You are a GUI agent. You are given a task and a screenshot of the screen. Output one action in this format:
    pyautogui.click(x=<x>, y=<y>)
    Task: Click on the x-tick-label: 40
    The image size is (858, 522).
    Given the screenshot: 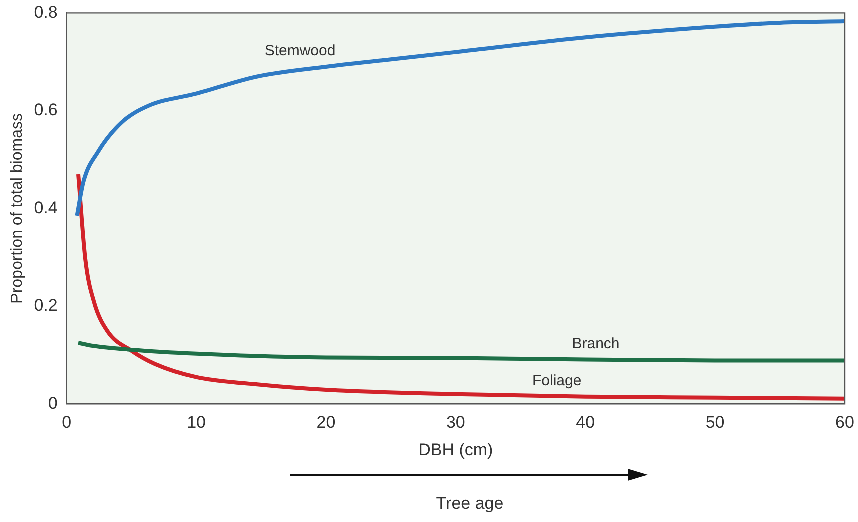 What is the action you would take?
    pyautogui.click(x=586, y=422)
    